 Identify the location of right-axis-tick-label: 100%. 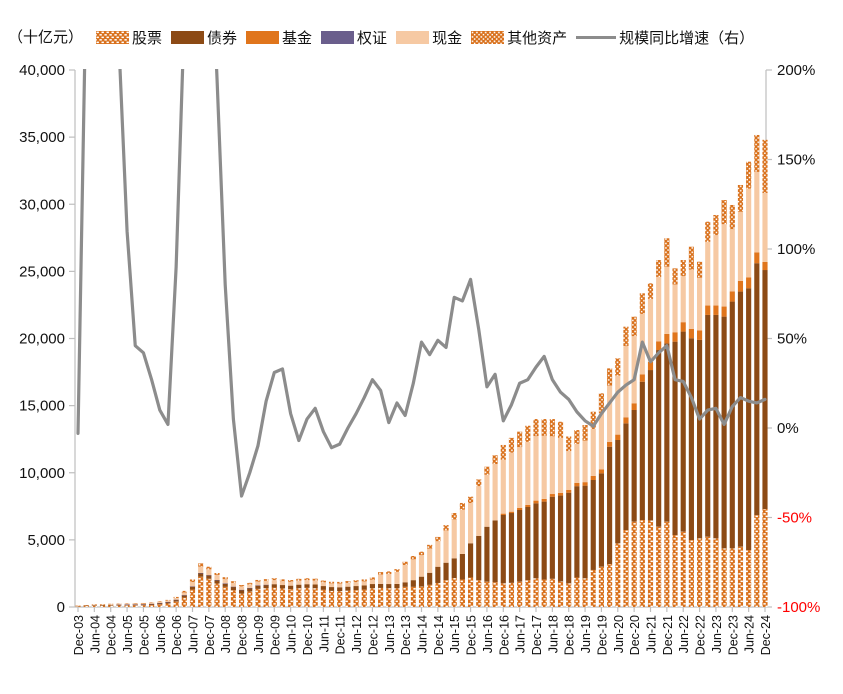
(796, 249).